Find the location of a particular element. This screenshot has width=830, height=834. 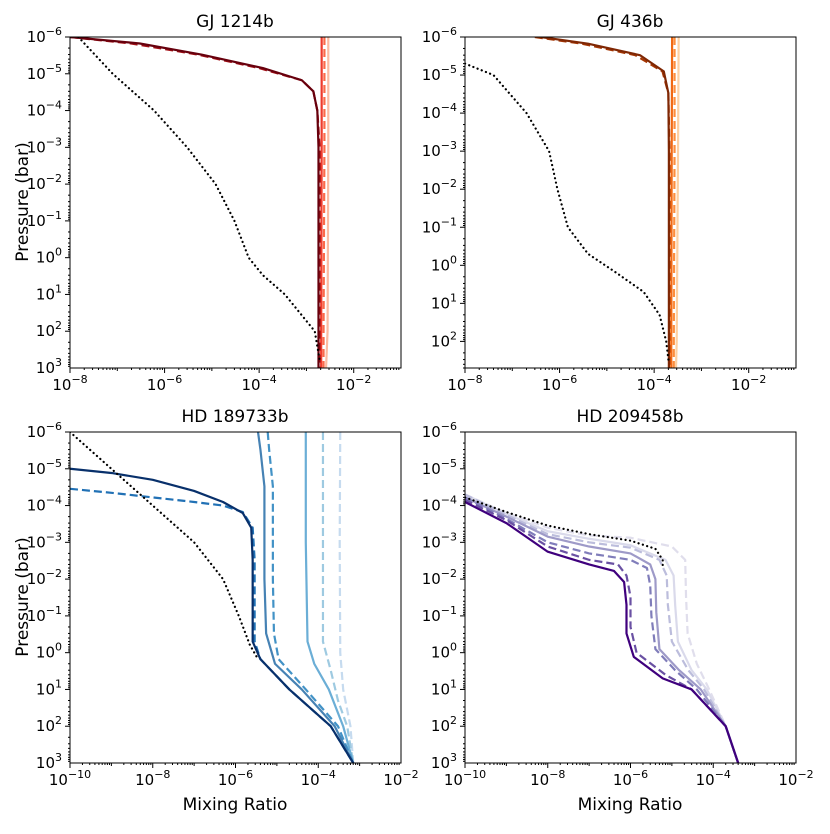

y-axis-label-bottom: Pressure (bar) is located at coordinates (23, 596).